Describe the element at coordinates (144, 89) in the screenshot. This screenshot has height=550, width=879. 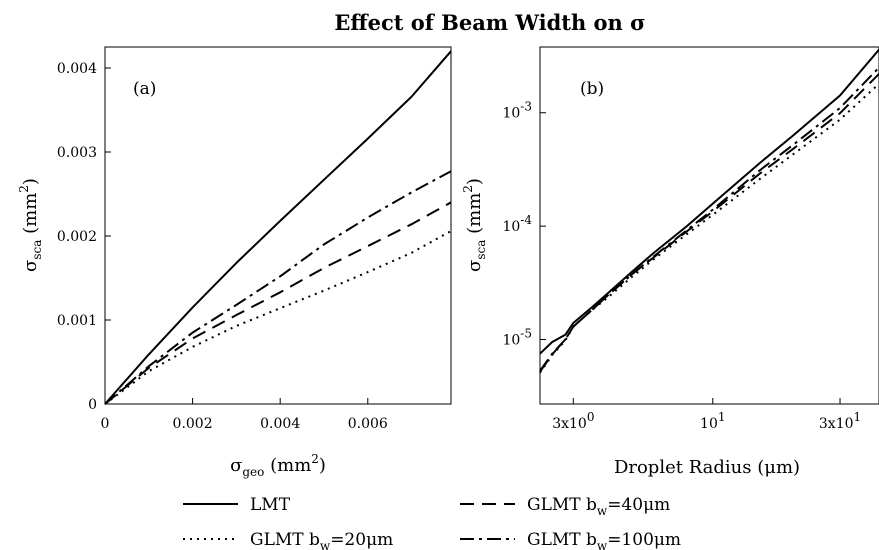
I see `panel-tag-a: (a)` at that location.